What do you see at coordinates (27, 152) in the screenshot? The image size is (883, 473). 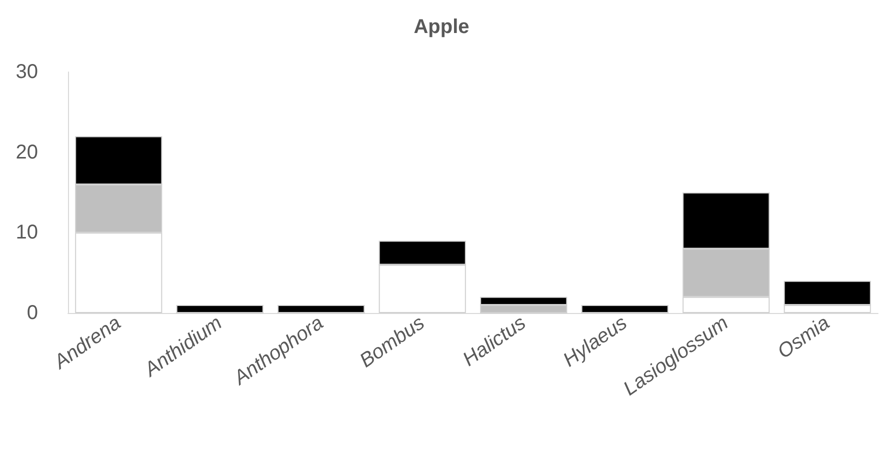 I see `y-tick-label: 20` at bounding box center [27, 152].